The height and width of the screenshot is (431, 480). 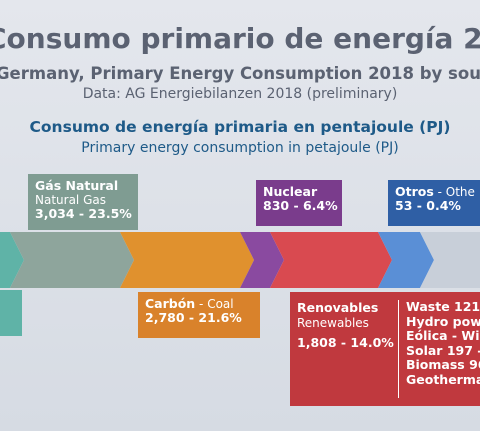 What do you see at coordinates (193, 317) in the screenshot?
I see `value: 2,780 - 21.6%` at bounding box center [193, 317].